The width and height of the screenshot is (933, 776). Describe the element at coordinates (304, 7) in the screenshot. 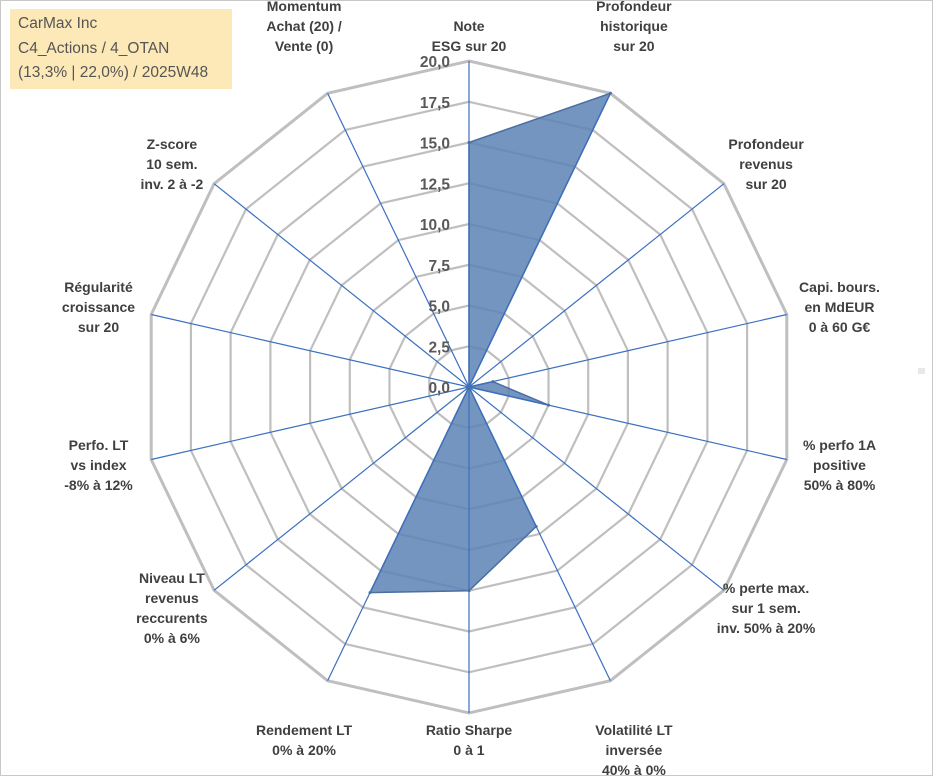

I see `axis-label-line: Momentum` at that location.